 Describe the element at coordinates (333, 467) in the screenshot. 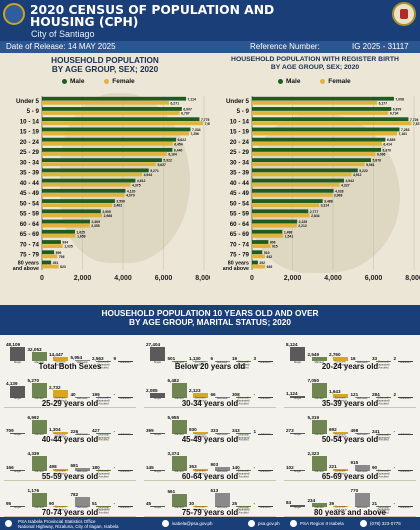

I see `marital-value-label: 221` at that location.